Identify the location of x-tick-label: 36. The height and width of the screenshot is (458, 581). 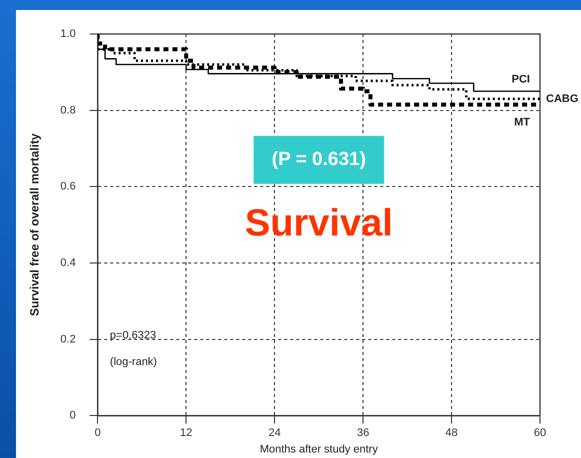
(363, 433).